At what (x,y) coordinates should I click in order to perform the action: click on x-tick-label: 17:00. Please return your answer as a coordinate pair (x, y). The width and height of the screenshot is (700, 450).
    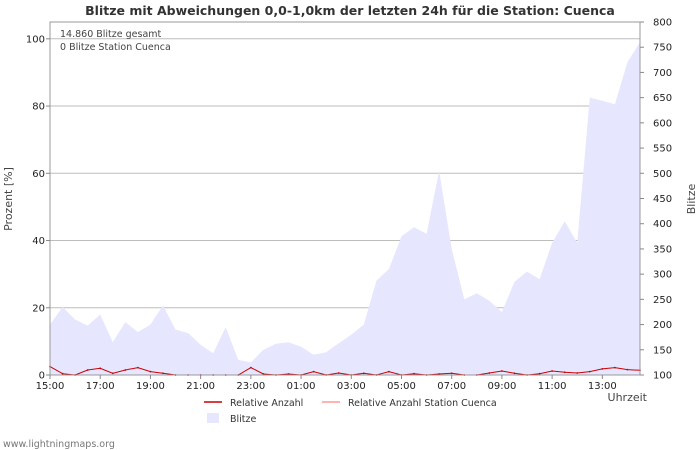
    Looking at the image, I should click on (100, 386).